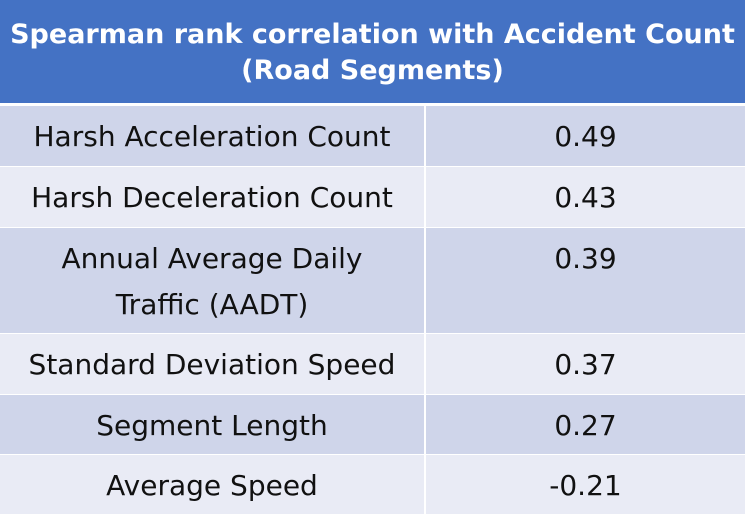  I want to click on table-title-line2: (Road Segments), so click(372, 70).